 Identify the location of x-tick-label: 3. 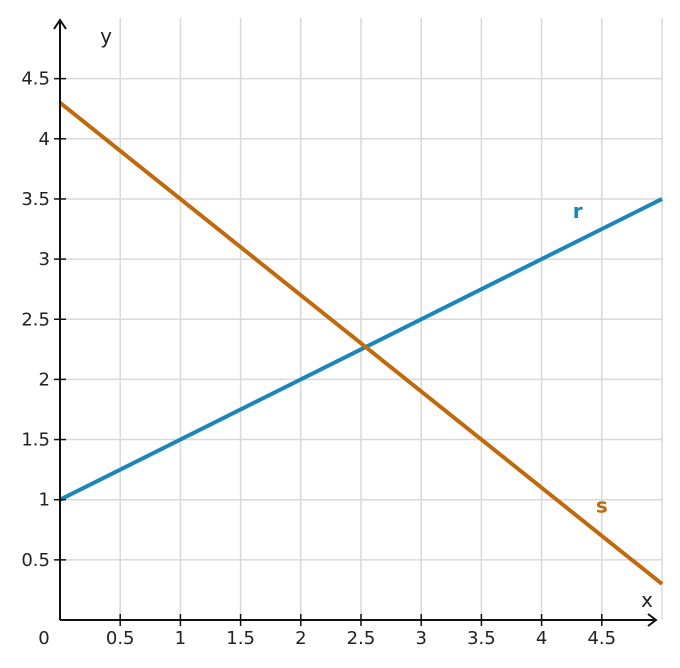
(420, 638).